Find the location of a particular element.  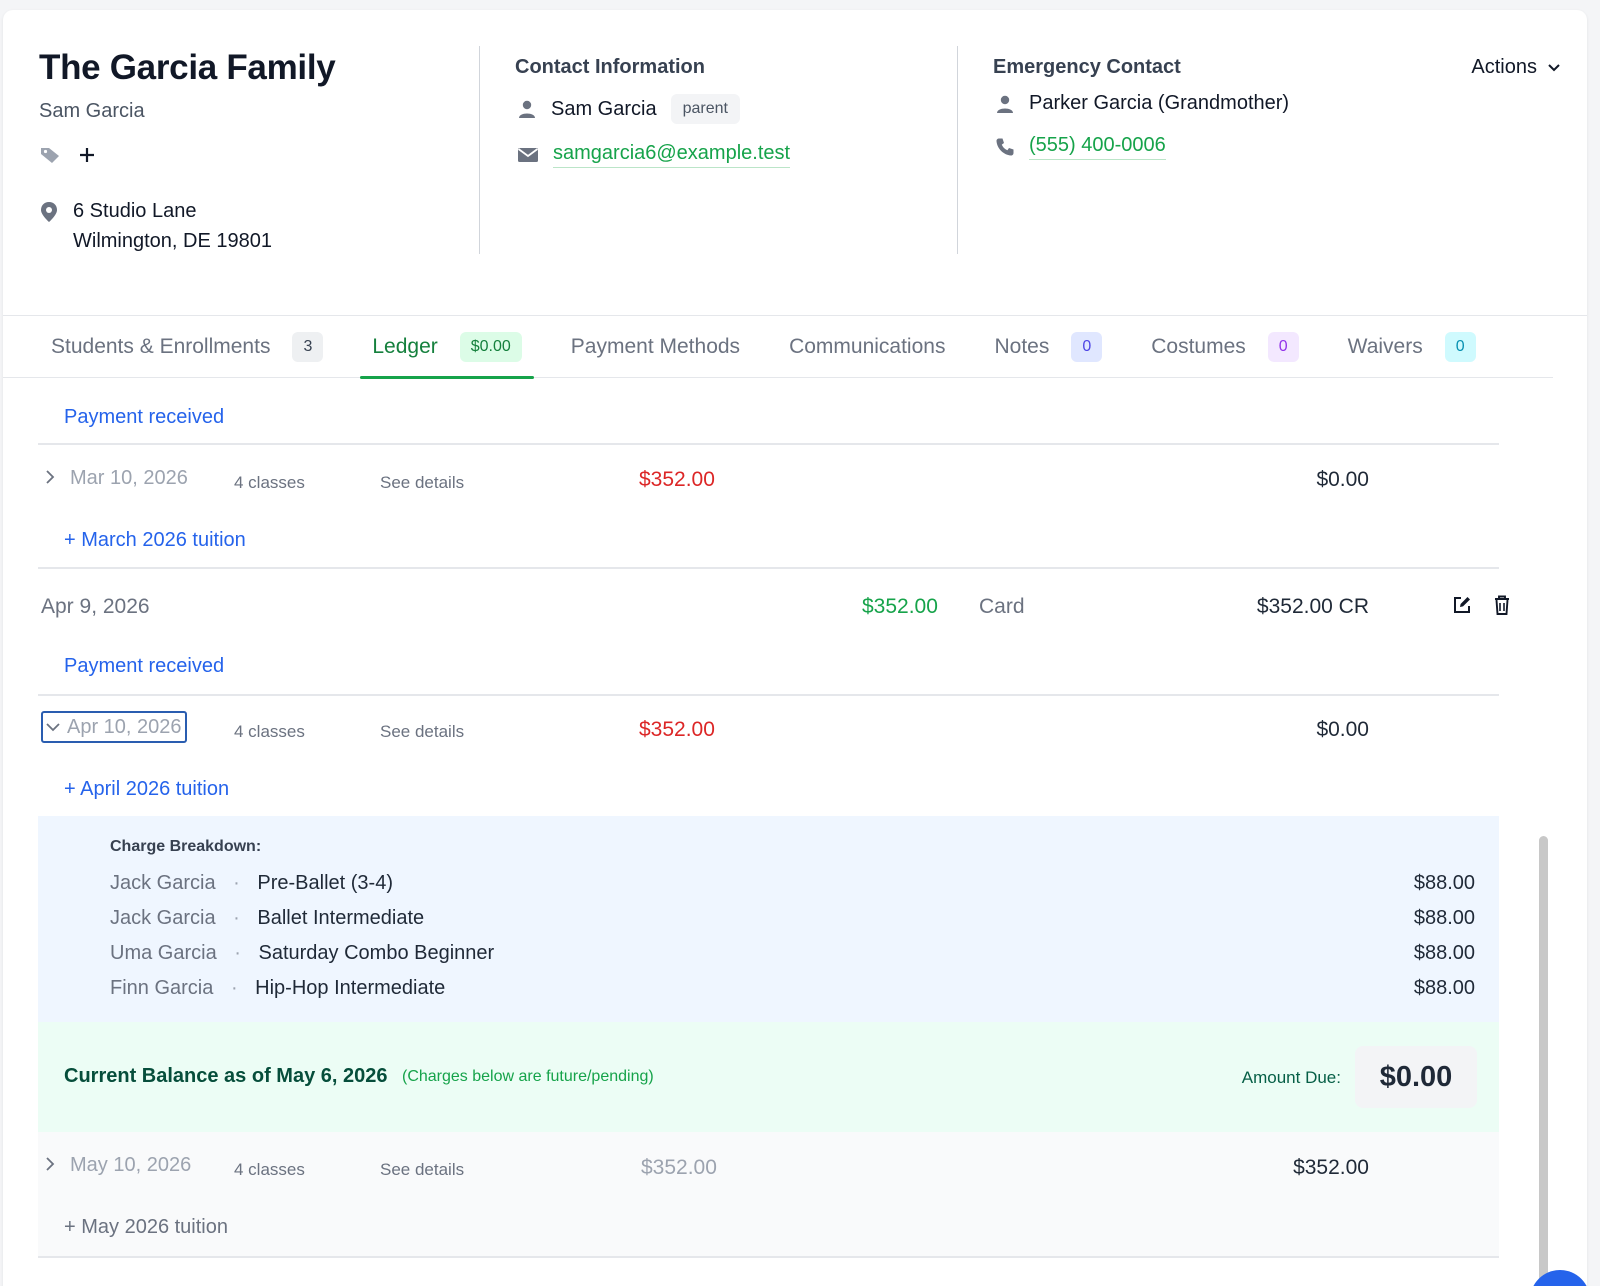

row-balance: $352.00 is located at coordinates (1331, 1167).